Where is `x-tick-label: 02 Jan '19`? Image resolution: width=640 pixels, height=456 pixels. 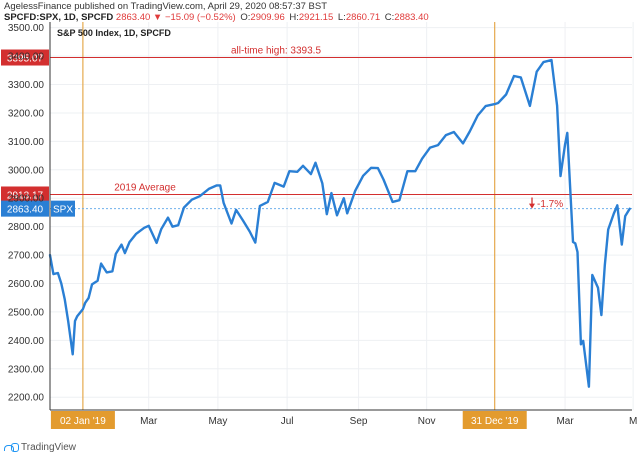
x-tick-label: 02 Jan '19 is located at coordinates (83, 421).